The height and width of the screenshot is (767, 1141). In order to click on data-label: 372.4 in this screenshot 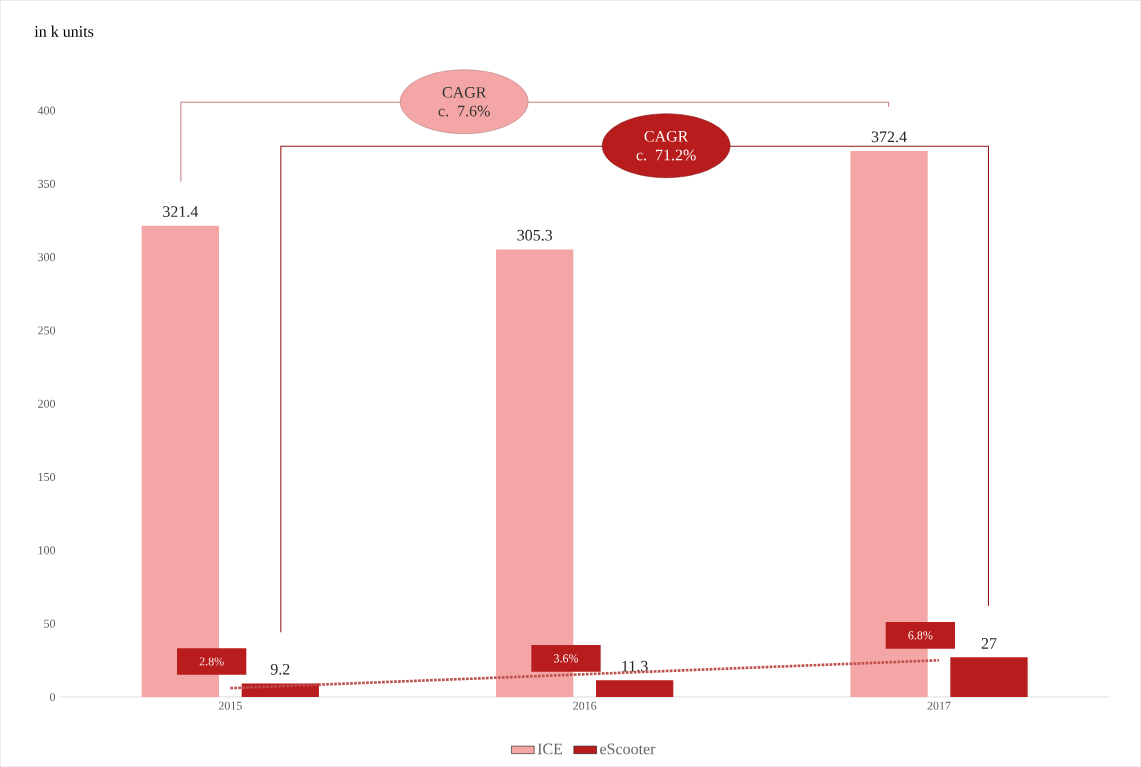, I will do `click(889, 137)`.